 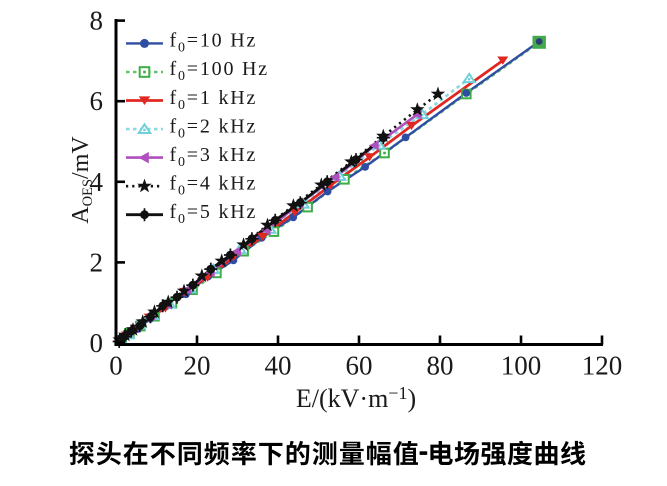 I want to click on svg-text: f0=2 kHz, so click(x=214, y=128).